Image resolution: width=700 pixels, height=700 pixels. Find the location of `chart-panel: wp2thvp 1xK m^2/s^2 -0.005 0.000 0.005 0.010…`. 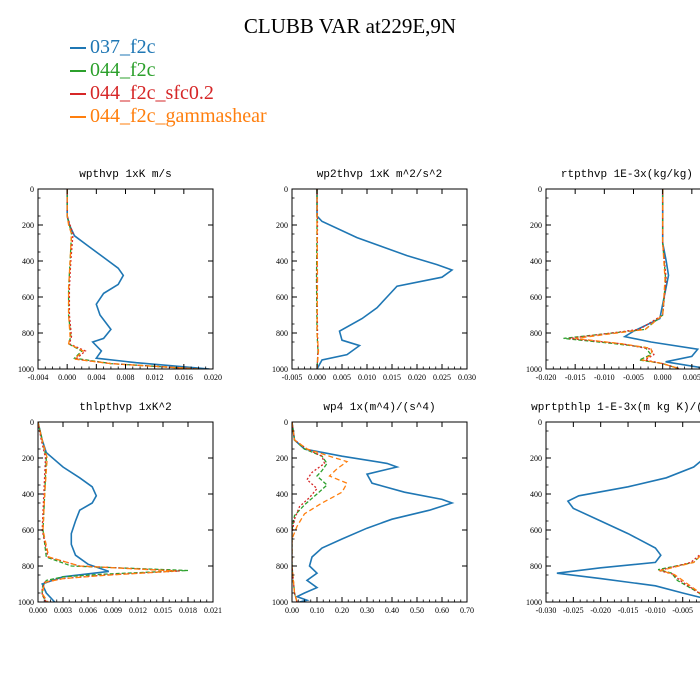

chart-panel: wp2thvp 1xK m^2/s^2 -0.005 0.000 0.005 0.010… is located at coordinates (374, 275).